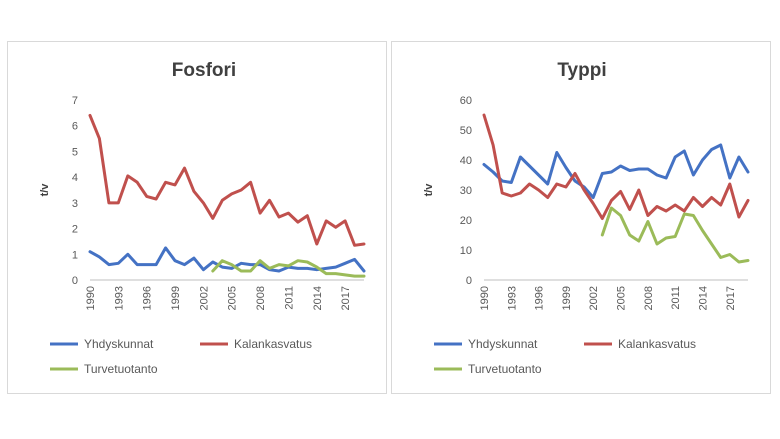 The height and width of the screenshot is (439, 780). Describe the element at coordinates (466, 221) in the screenshot. I see `typpi-ytick-label: 20` at that location.